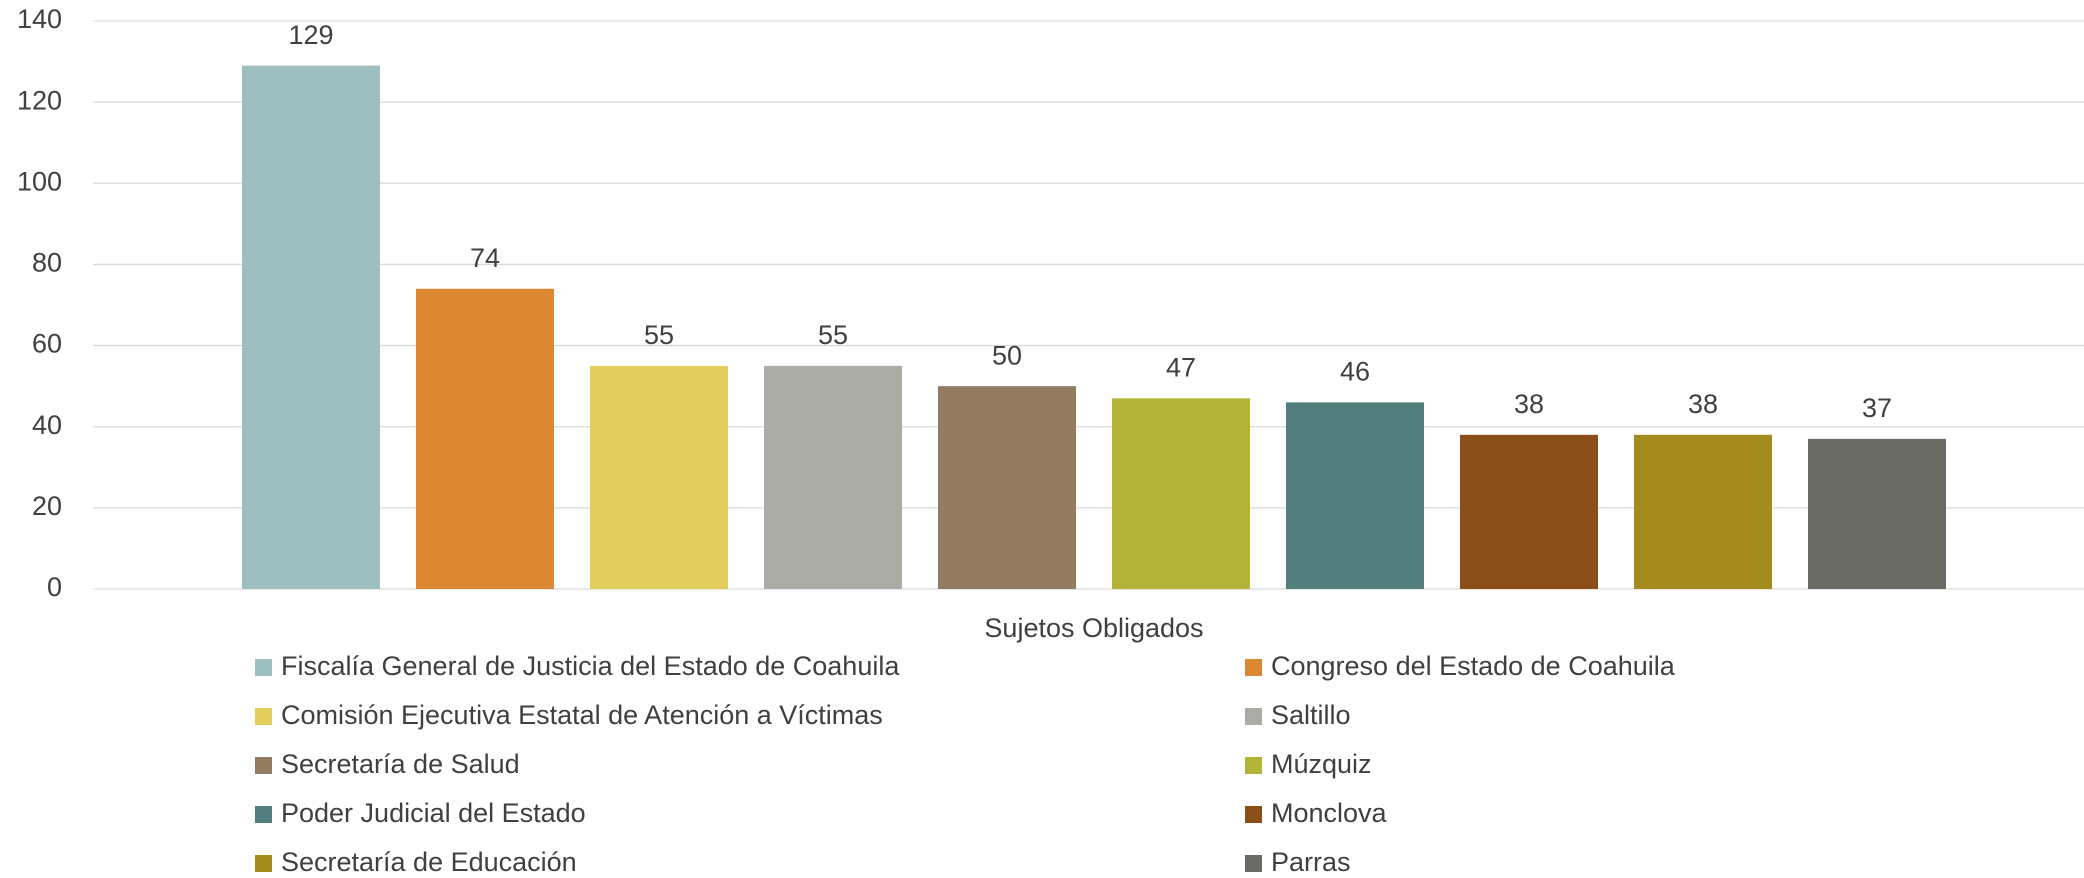 The width and height of the screenshot is (2084, 878). I want to click on legend-label: Congreso del Estado de Coahuila, so click(1473, 666).